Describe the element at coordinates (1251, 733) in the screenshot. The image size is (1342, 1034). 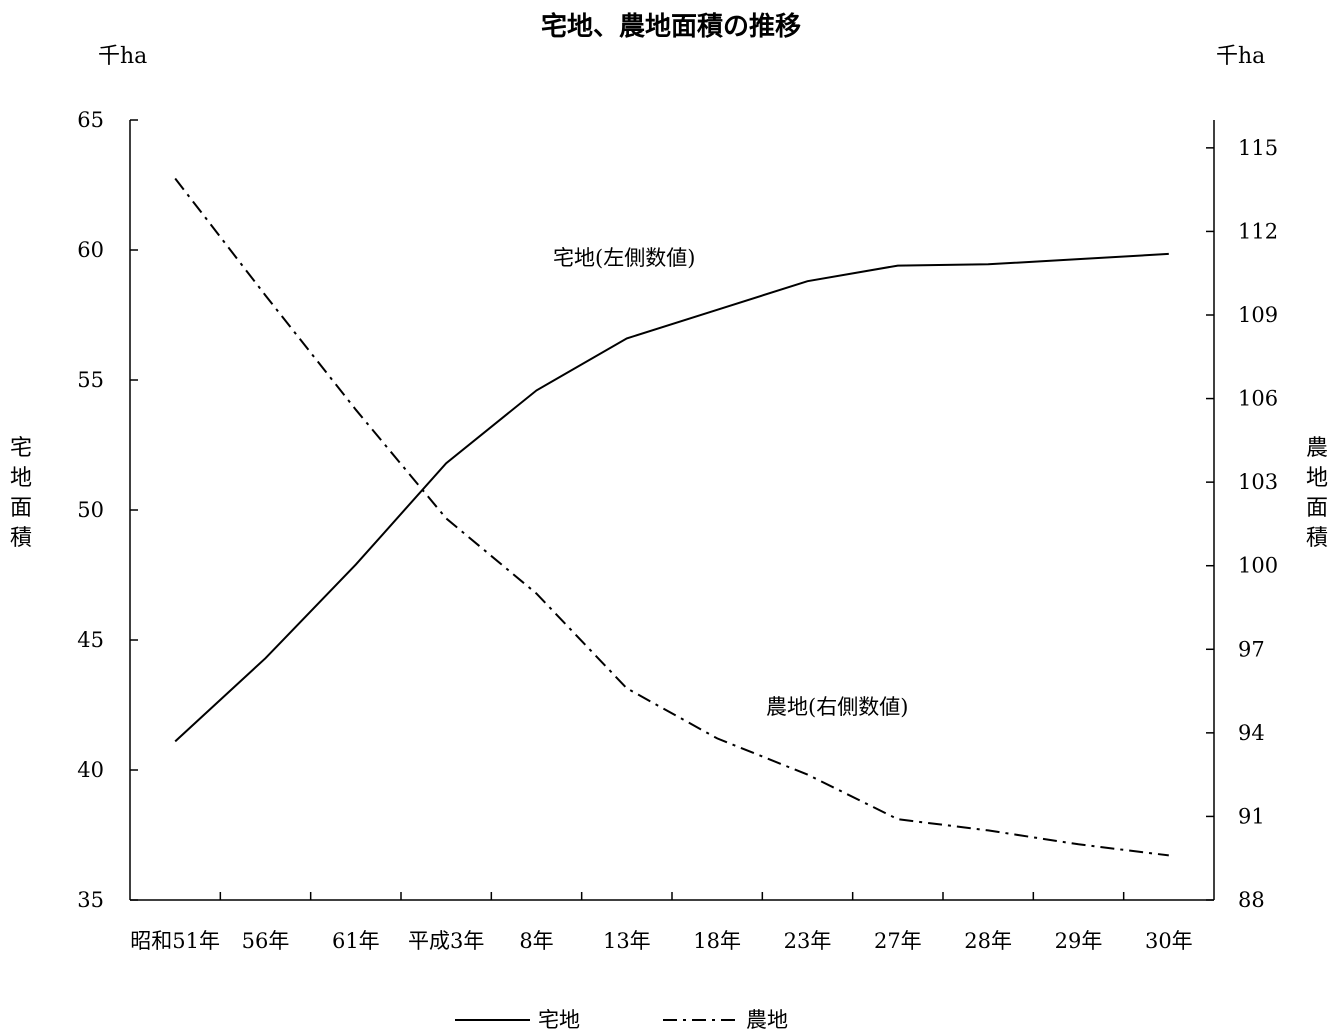
I see `right-tick-label: 94` at that location.